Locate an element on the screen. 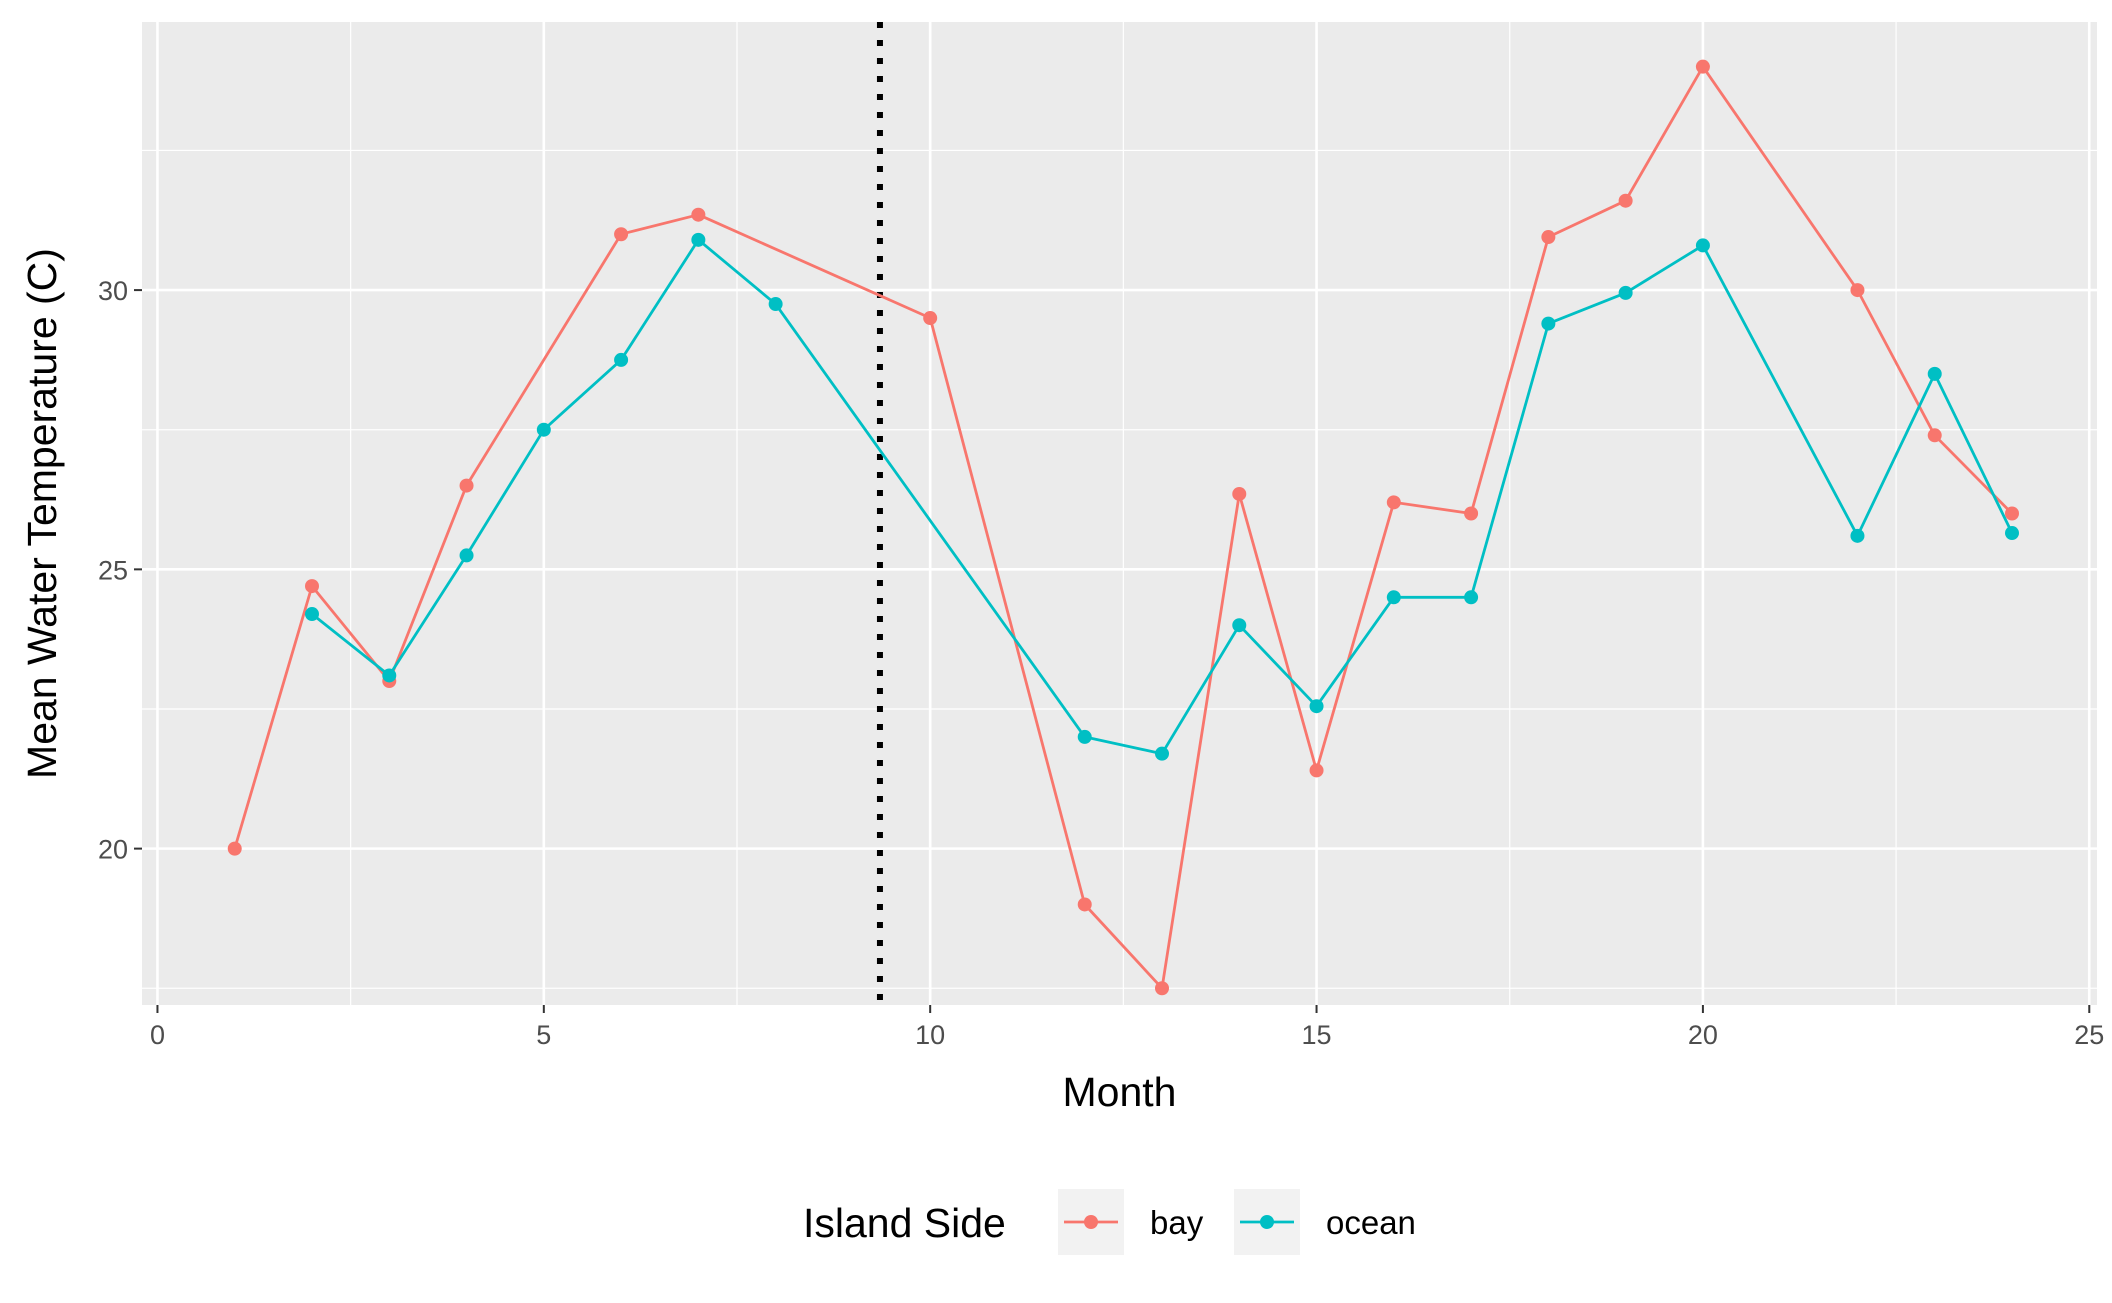 The height and width of the screenshot is (1303, 2112). y-tick-label: 20 is located at coordinates (113, 850).